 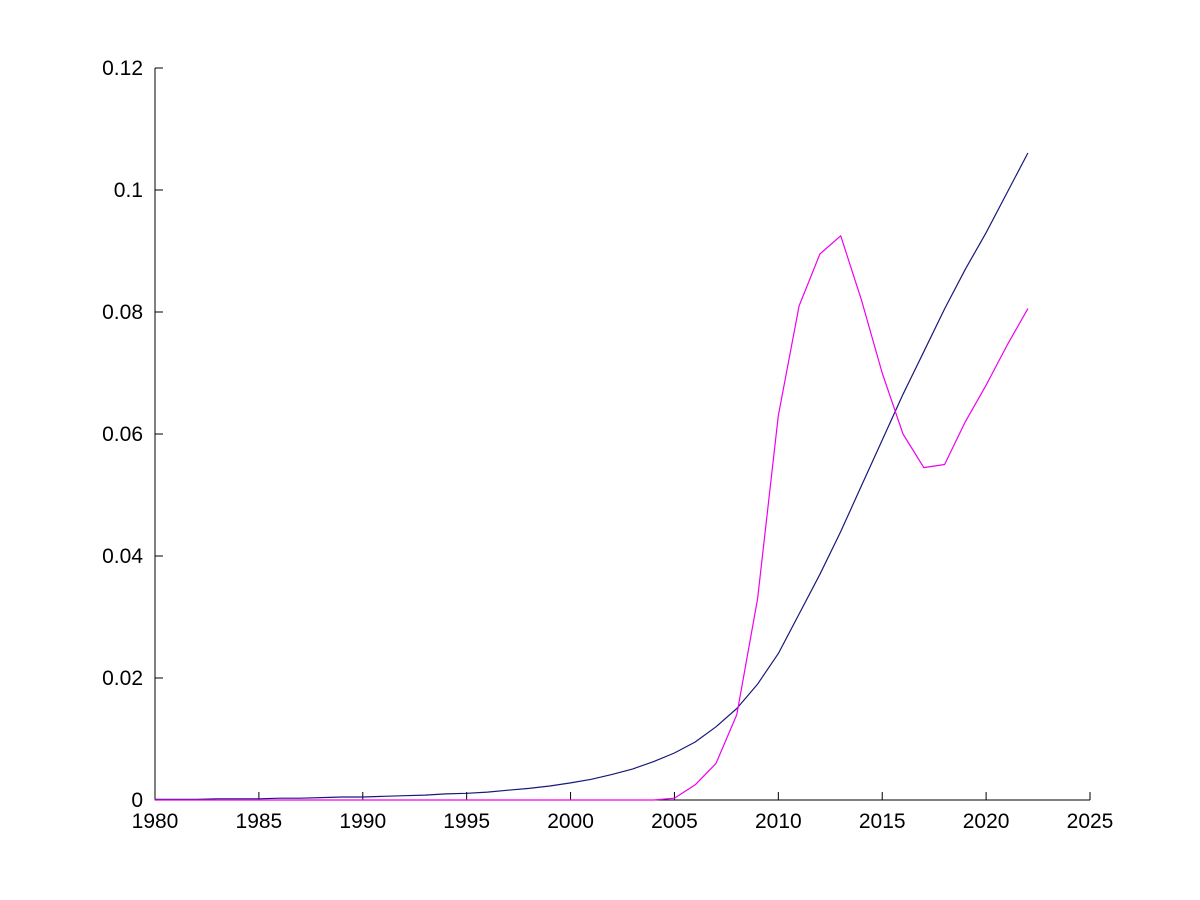 I want to click on x-tick-label: 2005, so click(x=674, y=821).